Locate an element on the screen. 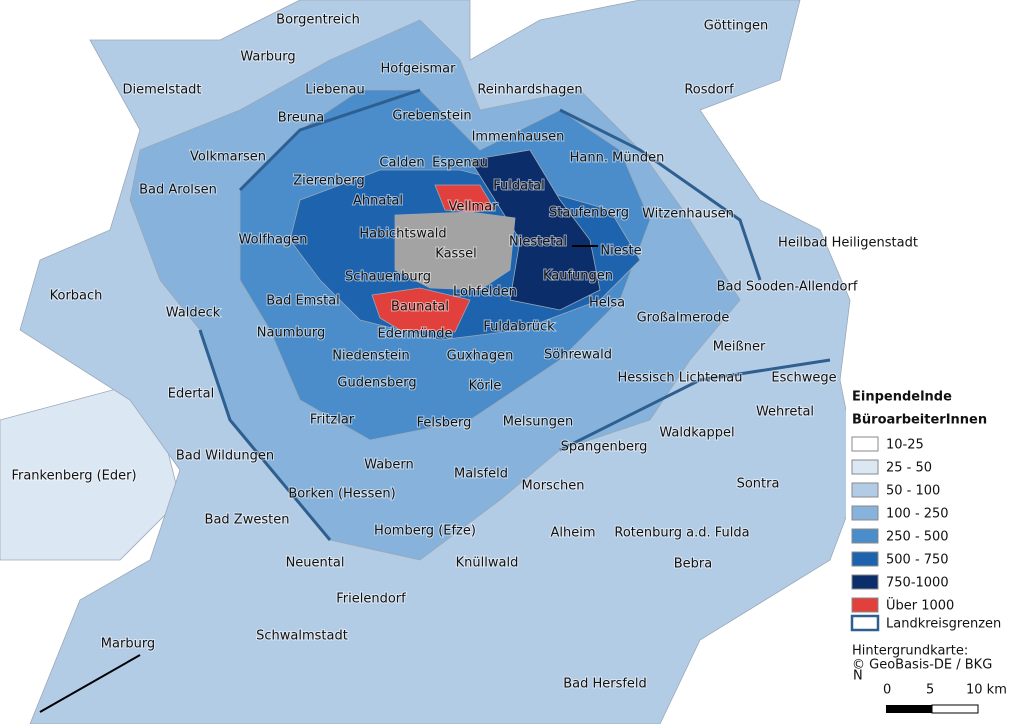 This screenshot has width=1024, height=724. legend-label: 750-1000 is located at coordinates (917, 583).